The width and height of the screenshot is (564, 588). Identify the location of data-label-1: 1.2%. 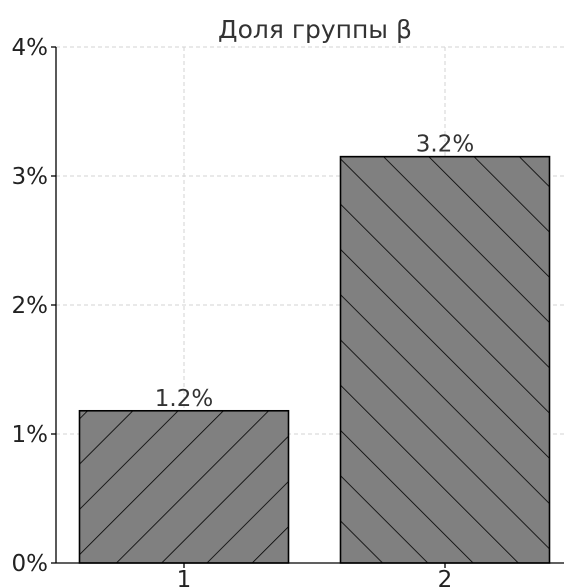
(184, 399).